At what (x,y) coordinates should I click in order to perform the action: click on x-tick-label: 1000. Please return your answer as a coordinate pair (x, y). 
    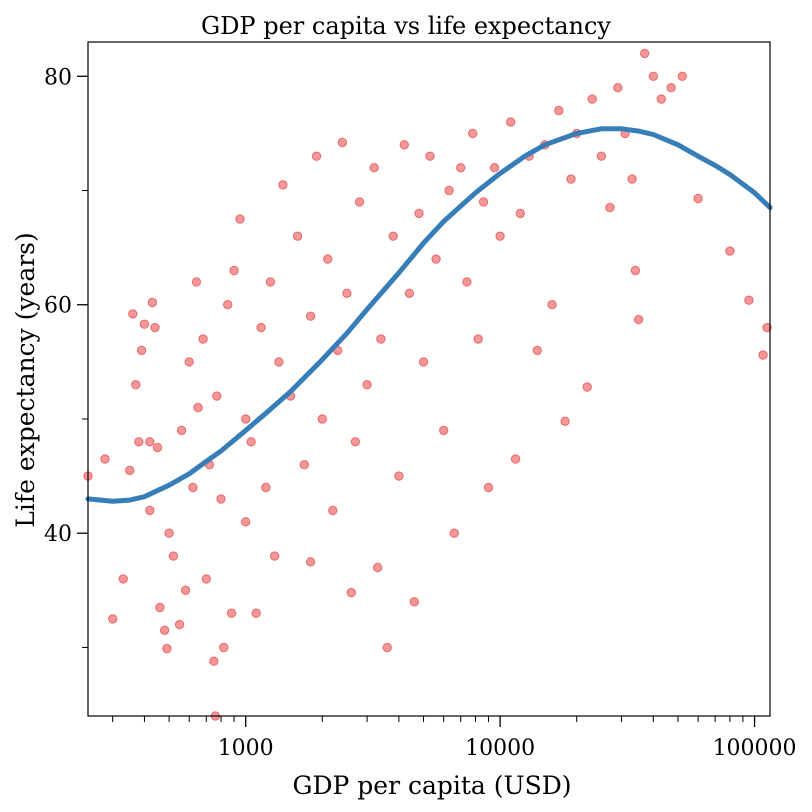
    Looking at the image, I should click on (246, 748).